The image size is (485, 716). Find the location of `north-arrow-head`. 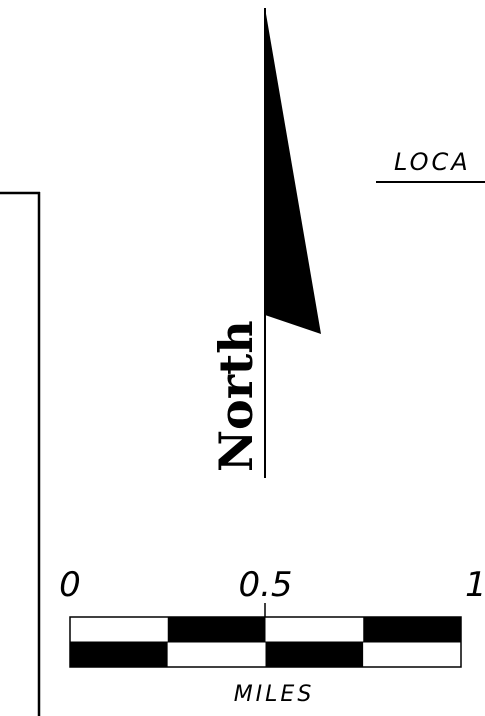

north-arrow-head is located at coordinates (293, 171).